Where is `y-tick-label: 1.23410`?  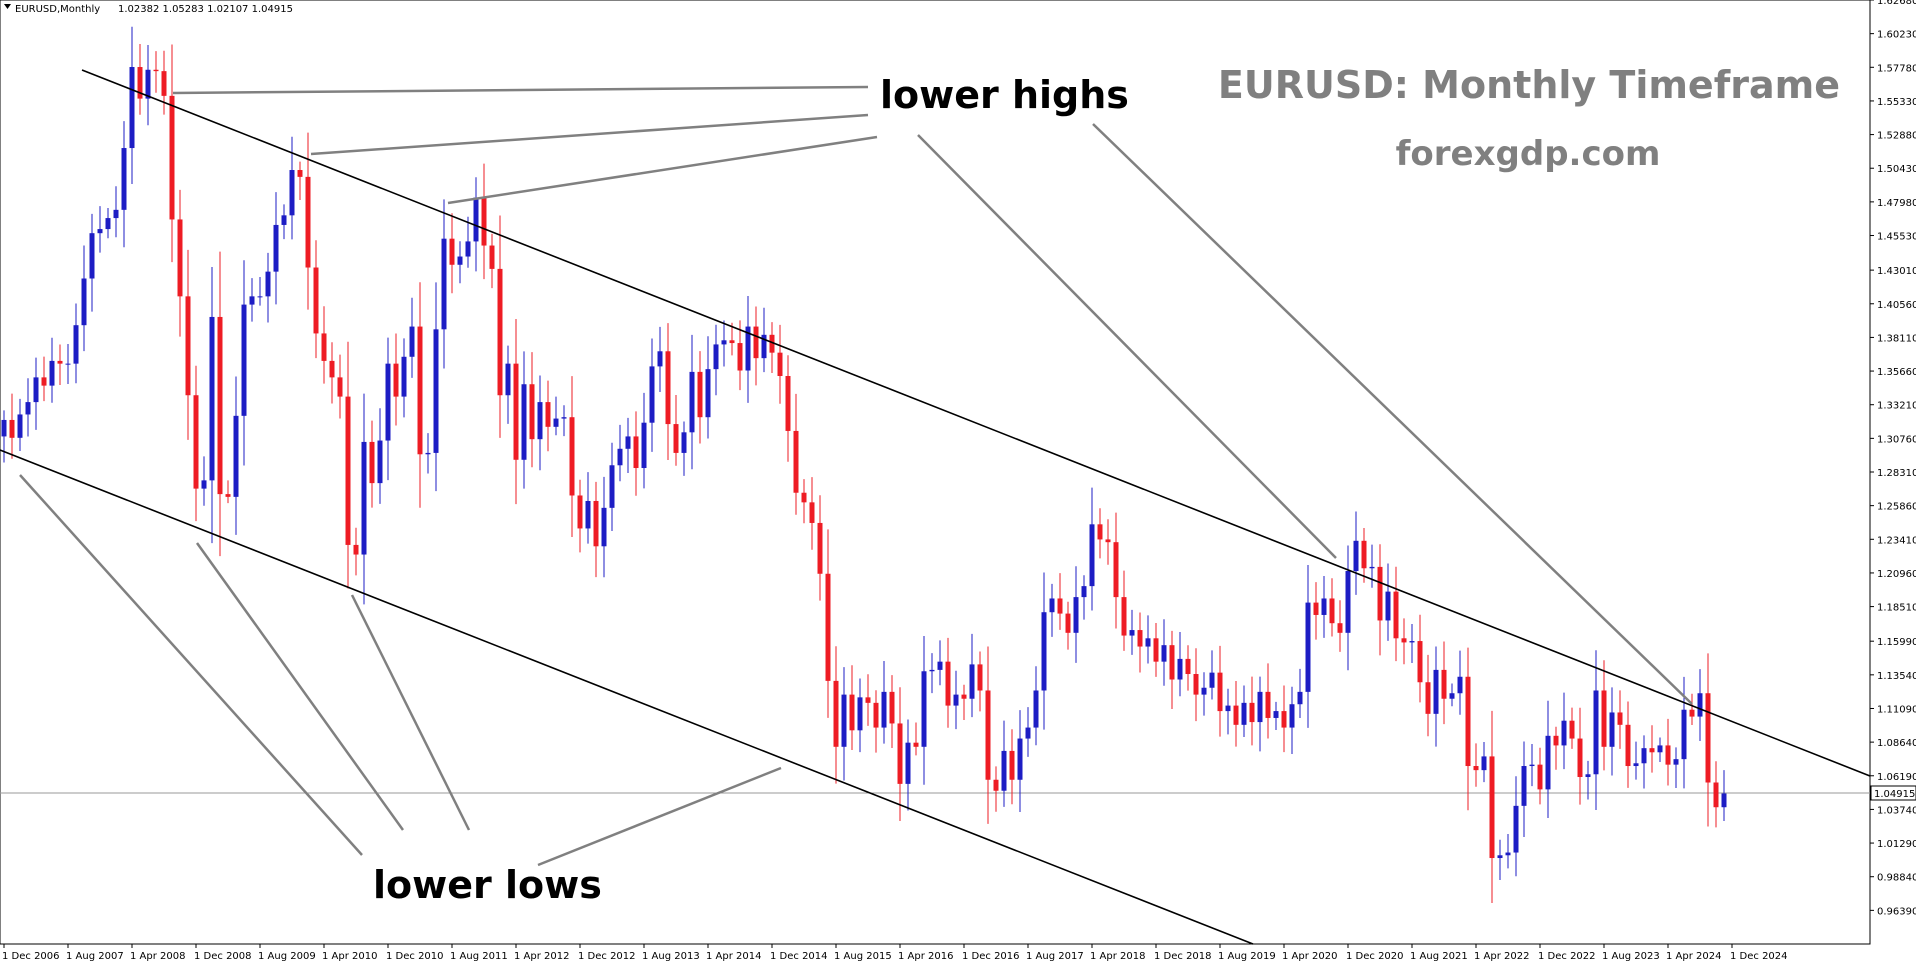 y-tick-label: 1.23410 is located at coordinates (1896, 540).